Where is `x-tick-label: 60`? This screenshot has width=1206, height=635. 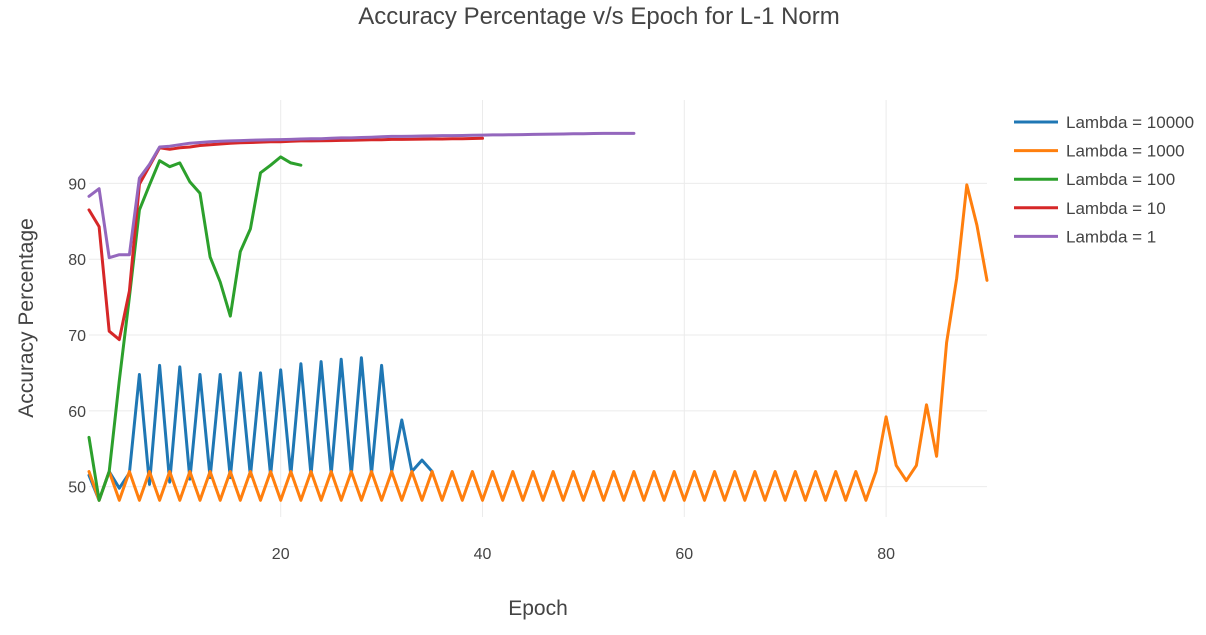
x-tick-label: 60 is located at coordinates (684, 554).